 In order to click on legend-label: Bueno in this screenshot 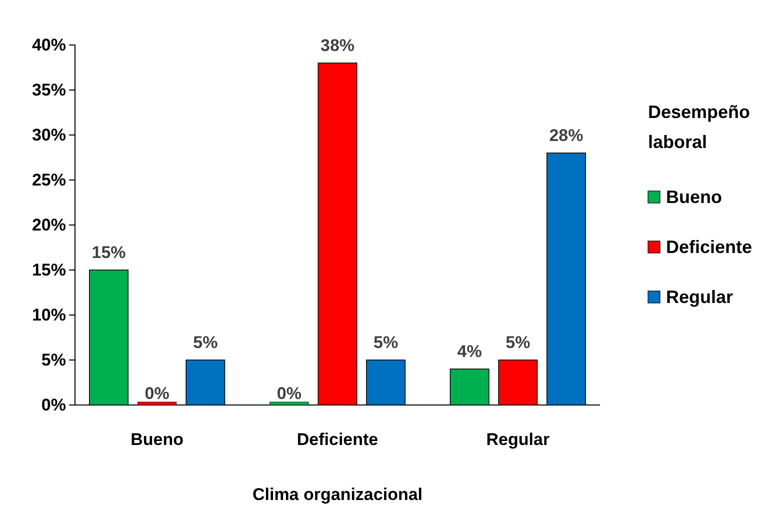, I will do `click(694, 197)`.